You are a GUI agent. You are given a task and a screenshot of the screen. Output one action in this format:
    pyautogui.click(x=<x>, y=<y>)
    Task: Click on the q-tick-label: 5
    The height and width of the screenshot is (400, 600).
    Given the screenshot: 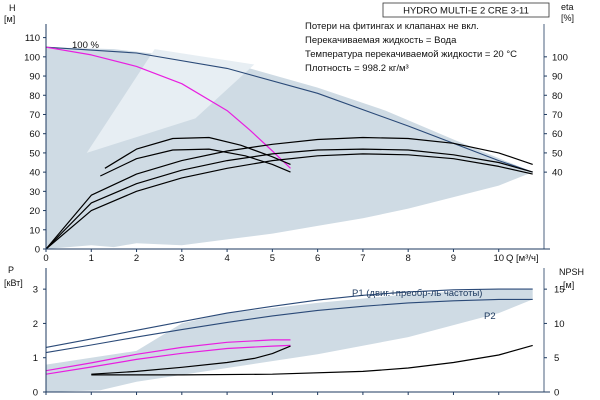 What is the action you would take?
    pyautogui.click(x=272, y=258)
    